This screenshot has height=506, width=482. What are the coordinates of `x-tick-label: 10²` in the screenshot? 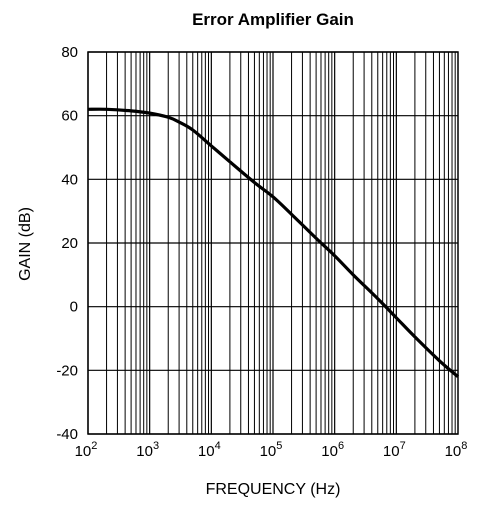 It's located at (86, 450).